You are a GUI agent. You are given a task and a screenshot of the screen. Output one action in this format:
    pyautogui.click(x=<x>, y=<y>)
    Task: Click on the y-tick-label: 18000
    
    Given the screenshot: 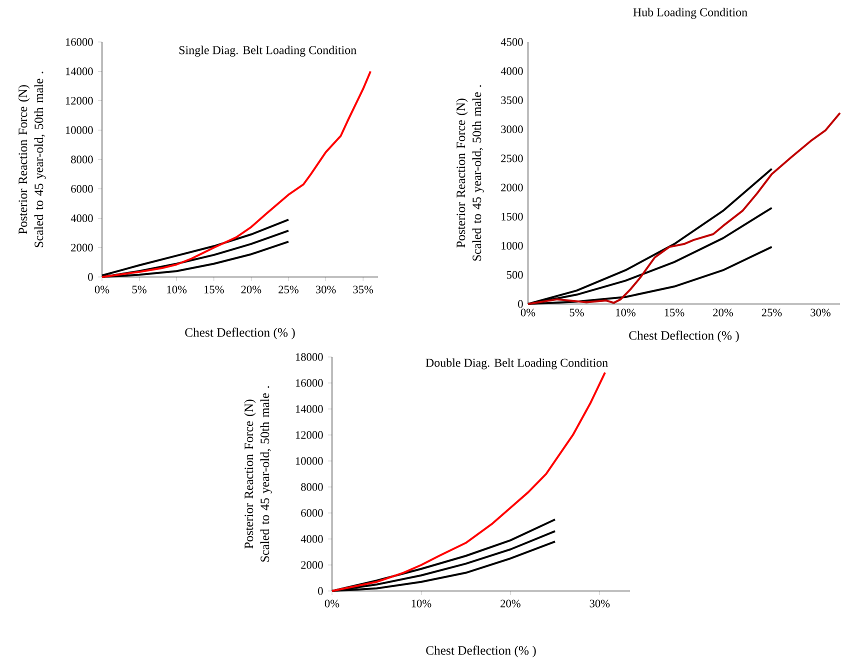 What is the action you would take?
    pyautogui.click(x=309, y=357)
    